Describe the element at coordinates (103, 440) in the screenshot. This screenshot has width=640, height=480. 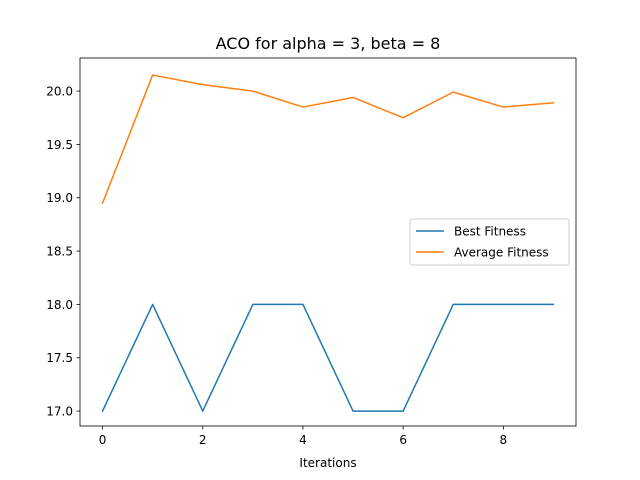
I see `x-tick-label: 0` at that location.